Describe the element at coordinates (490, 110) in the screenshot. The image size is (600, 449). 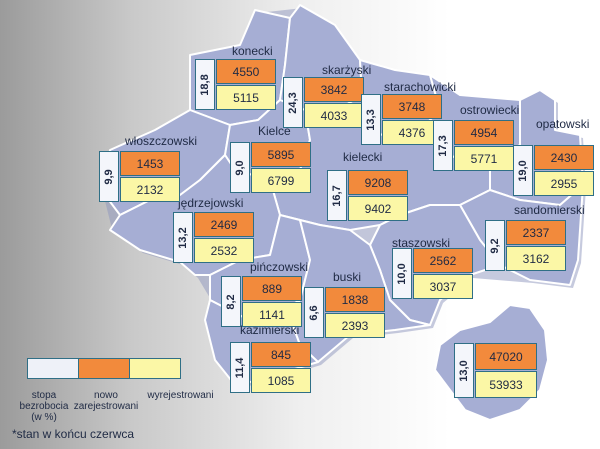
I see `county-label-ostrowiecki: ostrowiecki` at that location.